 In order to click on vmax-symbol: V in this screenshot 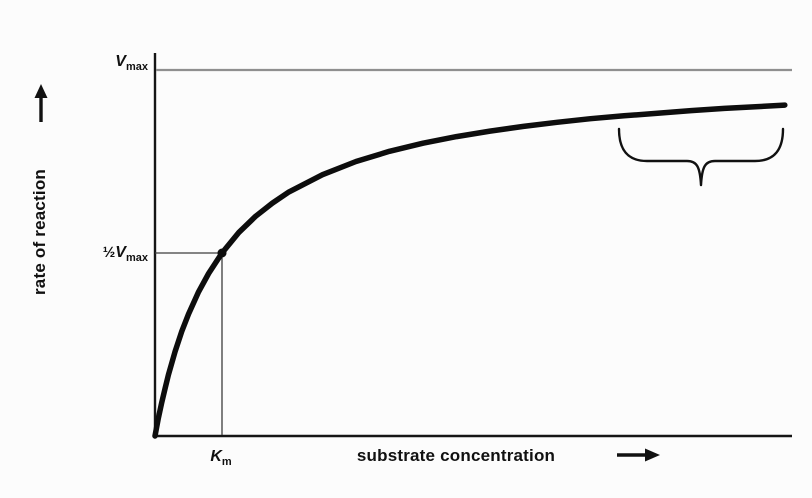, I will do `click(120, 61)`.